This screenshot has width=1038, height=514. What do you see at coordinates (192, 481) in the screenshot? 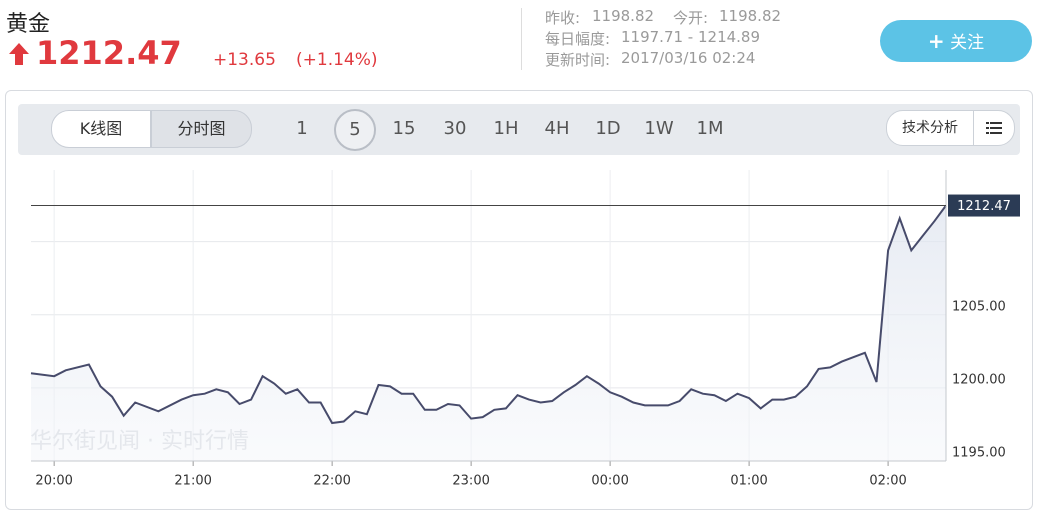
I see `x-tick-label: 21:00` at bounding box center [192, 481].